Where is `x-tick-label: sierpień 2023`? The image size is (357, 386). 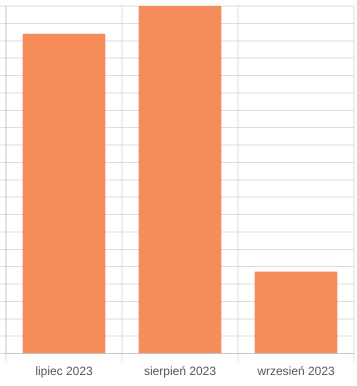 x-tick-label: sierpień 2023 is located at coordinates (180, 371).